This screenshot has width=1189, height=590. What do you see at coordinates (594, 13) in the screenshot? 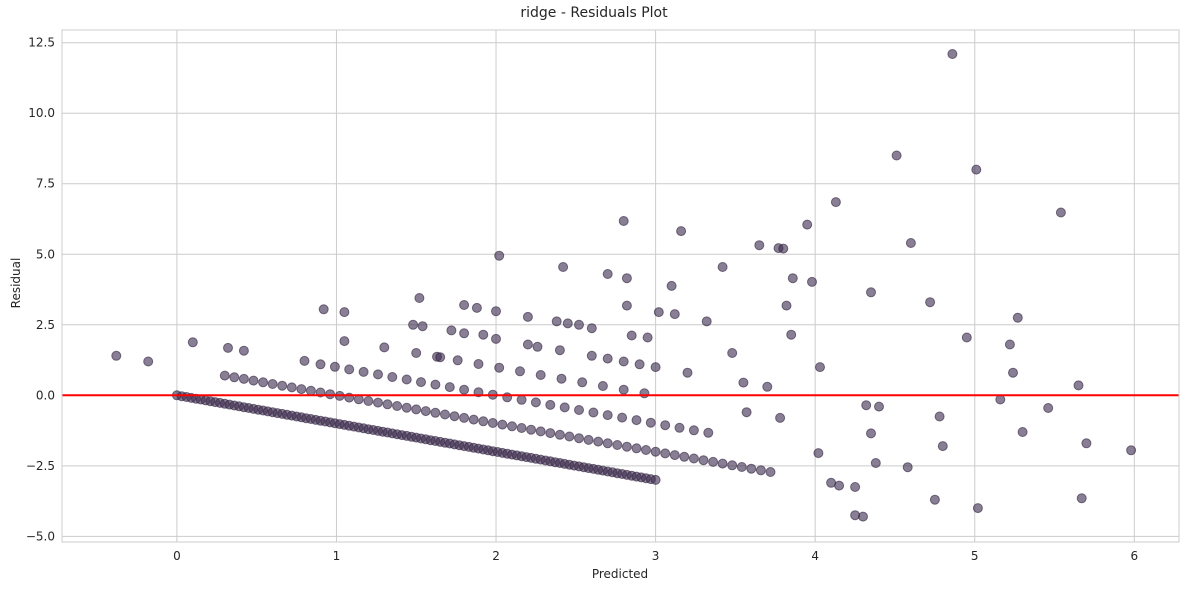
I see `chart-title: ridge - Residuals Plot` at bounding box center [594, 13].